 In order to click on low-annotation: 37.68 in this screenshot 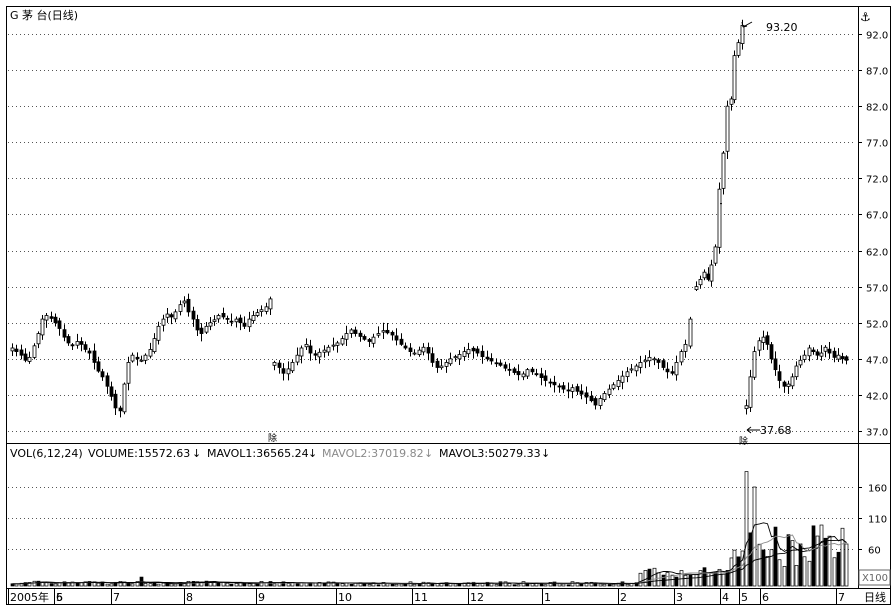, I will do `click(769, 430)`.